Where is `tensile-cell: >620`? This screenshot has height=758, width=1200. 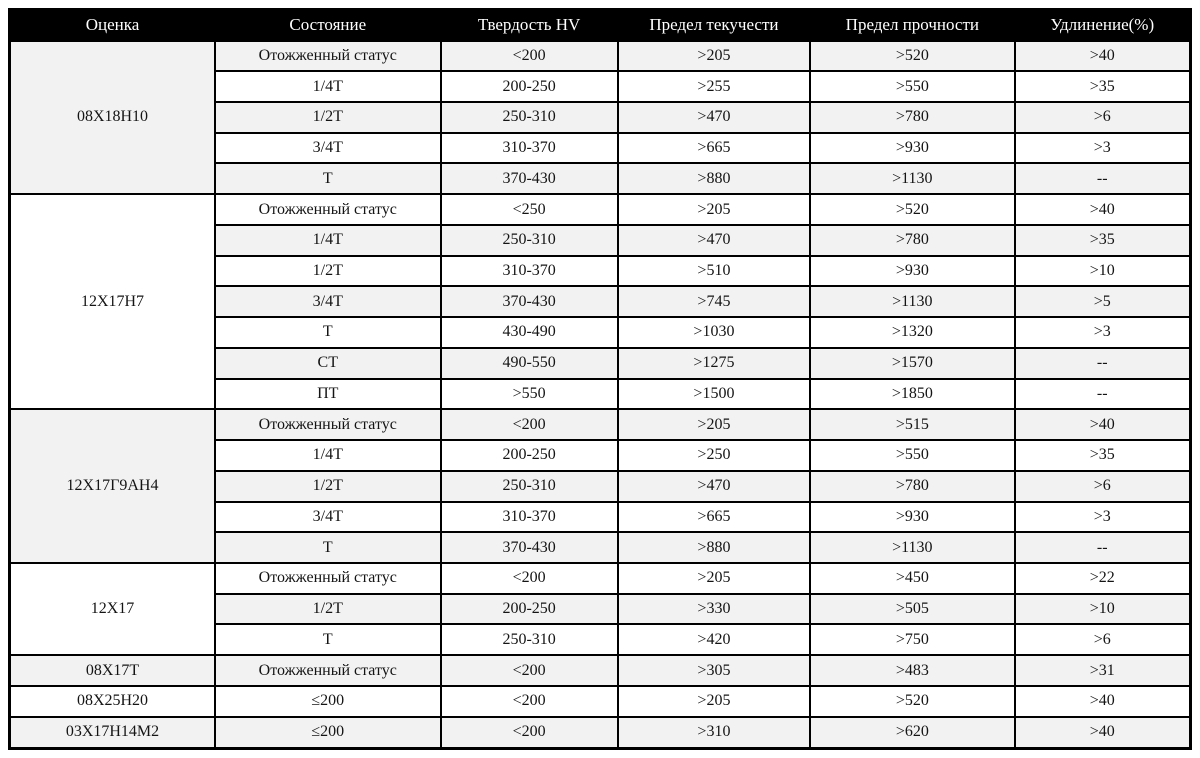
tensile-cell: >620 is located at coordinates (912, 732).